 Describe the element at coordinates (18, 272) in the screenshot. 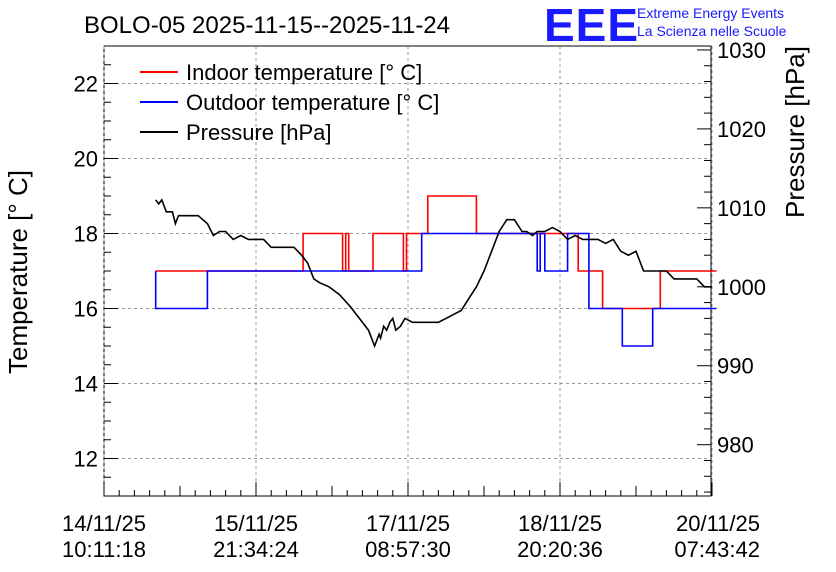

I see `y-axis-title: Temperature [° C]` at that location.